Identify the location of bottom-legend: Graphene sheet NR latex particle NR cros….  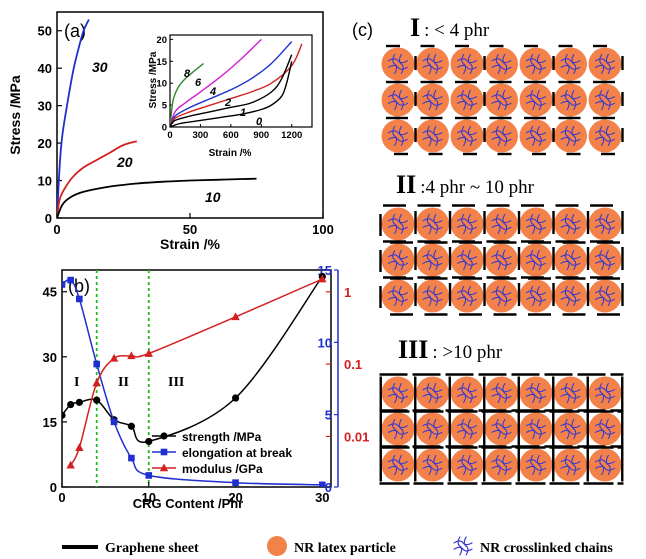
(337, 546).